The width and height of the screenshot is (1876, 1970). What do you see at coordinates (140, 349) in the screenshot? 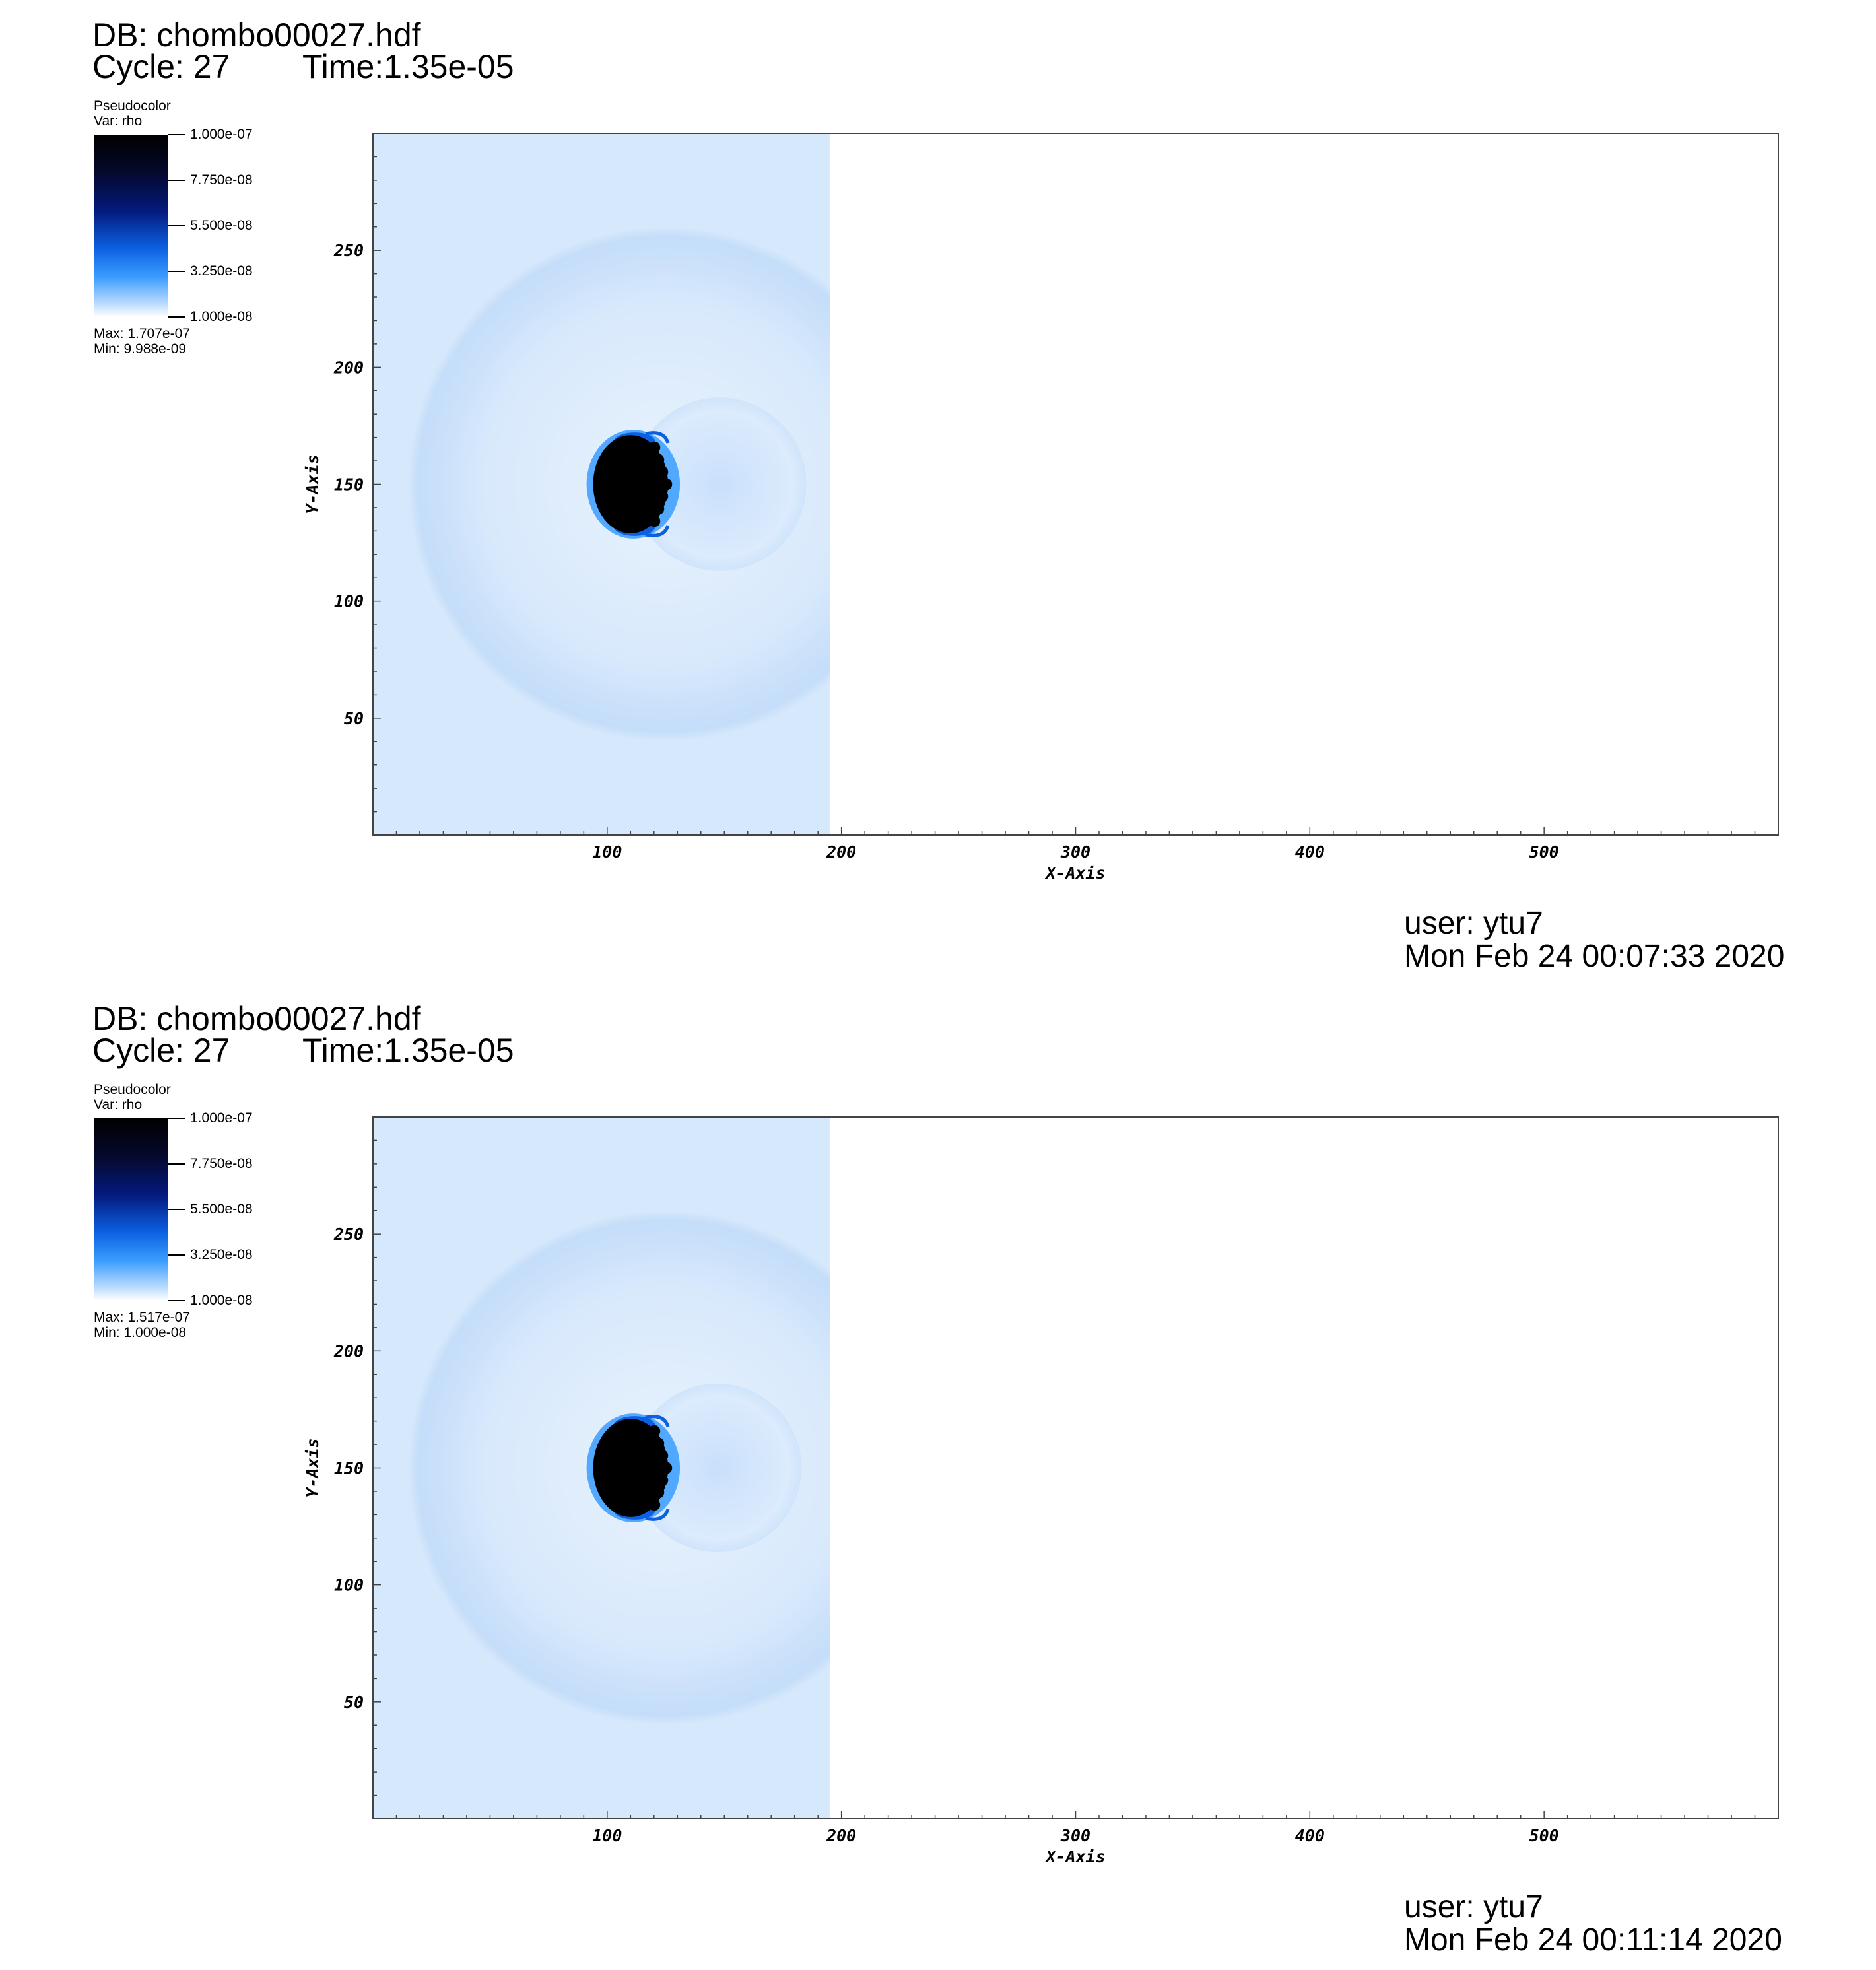
I see `legend-min: Min: 9.988e-09` at bounding box center [140, 349].